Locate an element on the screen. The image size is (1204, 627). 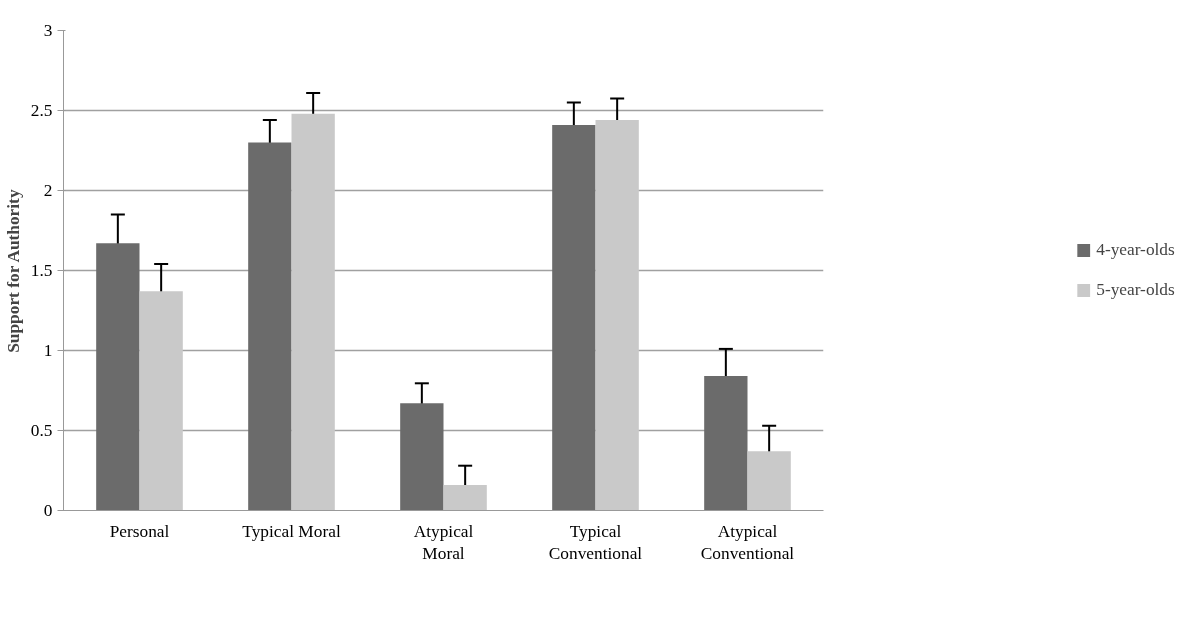
y-tick-label: 1 is located at coordinates (48, 350).